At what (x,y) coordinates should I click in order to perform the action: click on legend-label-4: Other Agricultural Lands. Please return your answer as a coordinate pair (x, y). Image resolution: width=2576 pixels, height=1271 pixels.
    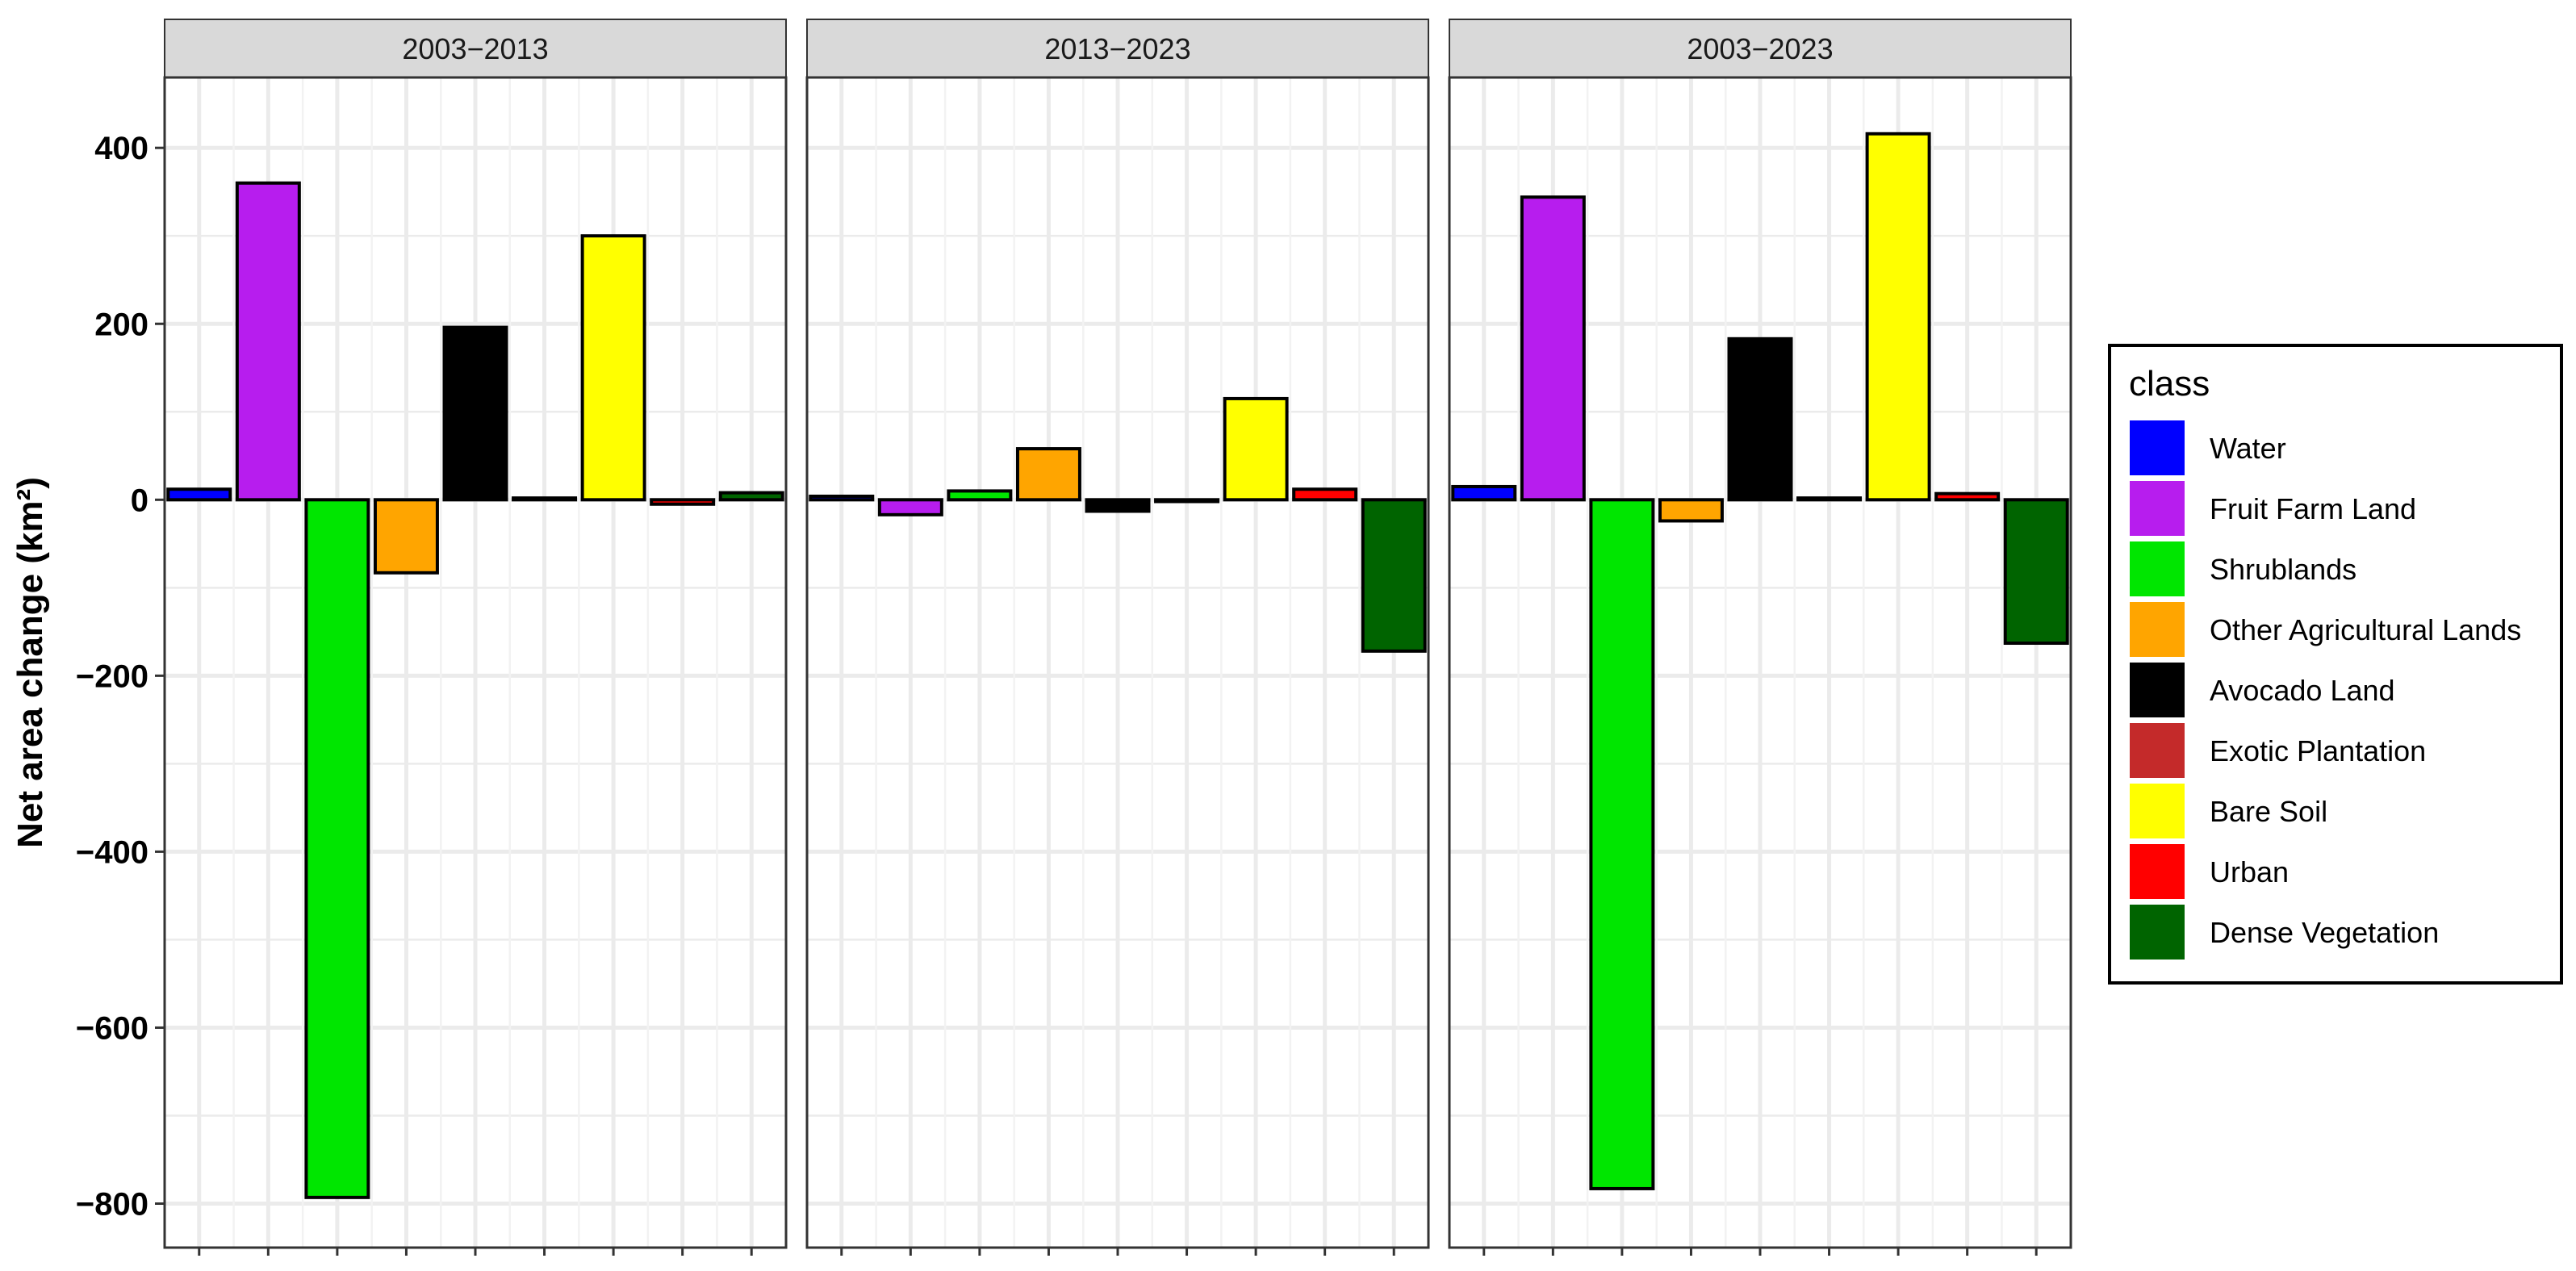
    Looking at the image, I should click on (2365, 630).